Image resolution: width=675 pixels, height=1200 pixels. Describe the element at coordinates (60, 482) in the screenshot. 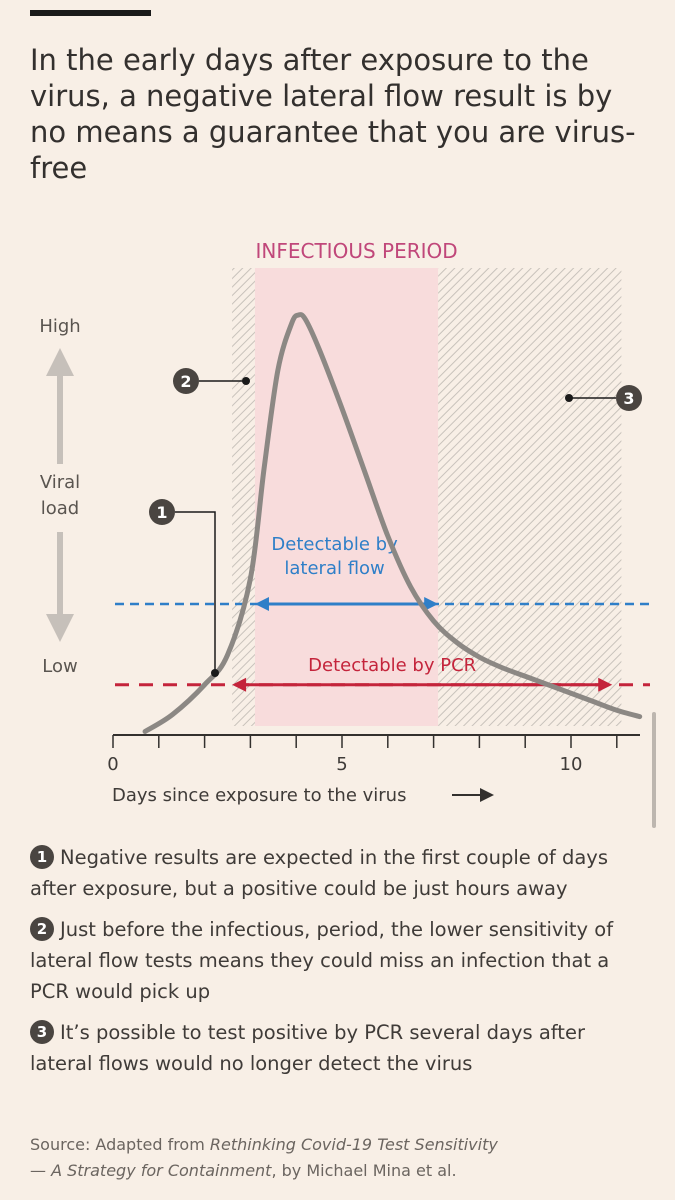

I see `y-axis-label-word: Viral` at that location.